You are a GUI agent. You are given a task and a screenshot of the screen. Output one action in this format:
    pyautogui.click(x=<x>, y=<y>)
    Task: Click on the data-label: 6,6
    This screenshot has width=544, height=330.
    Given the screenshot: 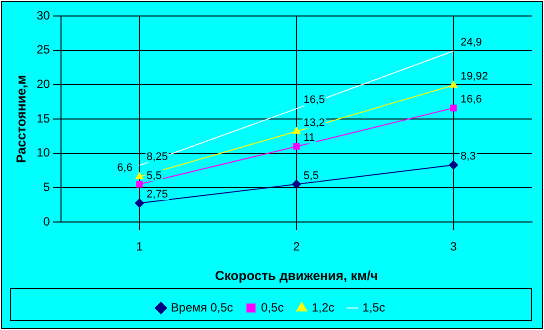 What is the action you would take?
    pyautogui.click(x=124, y=168)
    